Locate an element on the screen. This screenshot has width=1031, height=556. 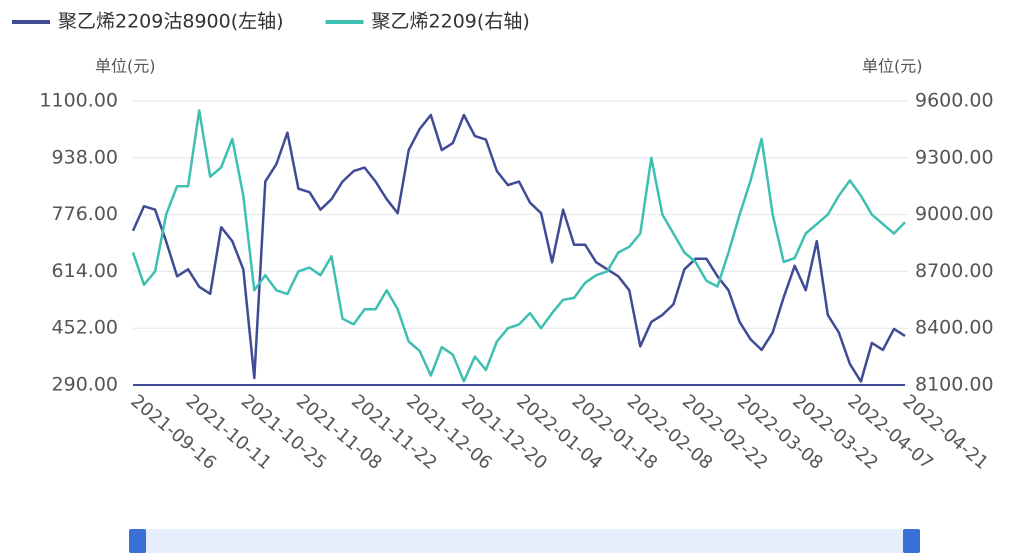
y2-tick-label: 9000.00 is located at coordinates (954, 214).